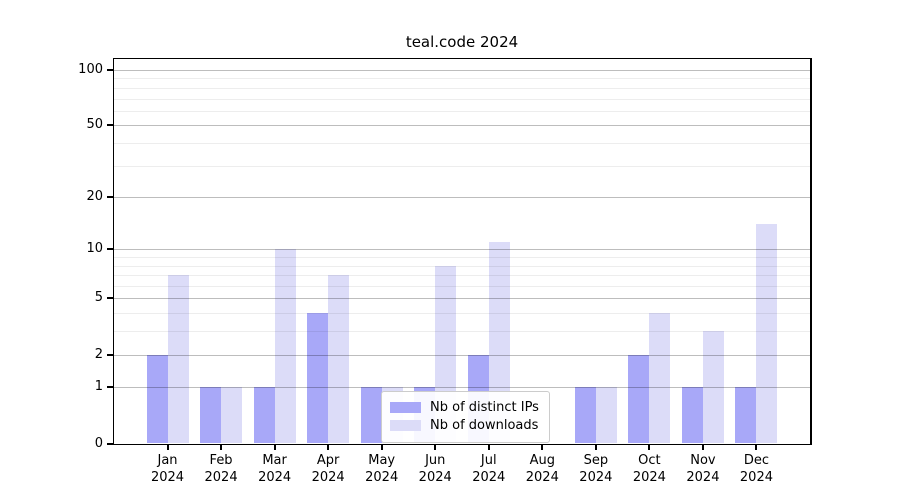  Describe the element at coordinates (98, 354) in the screenshot. I see `y-tick-label: 2` at that location.